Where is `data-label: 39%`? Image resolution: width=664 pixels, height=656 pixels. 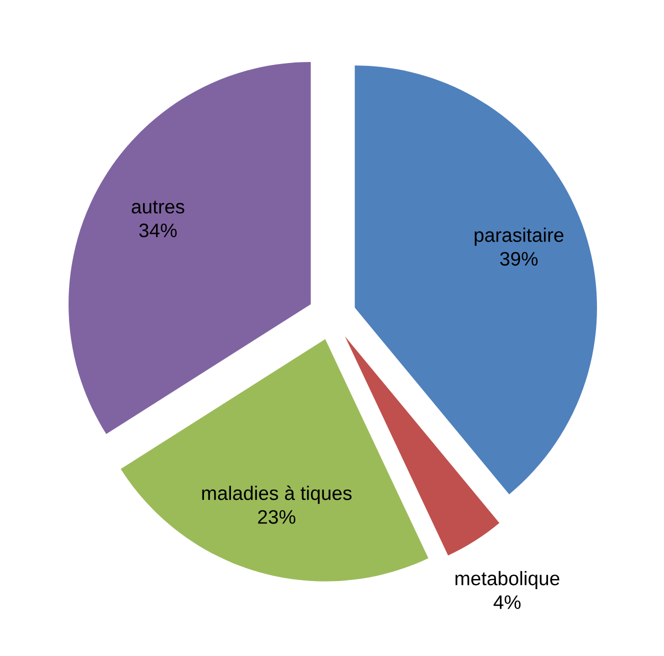
data-label: 39% is located at coordinates (519, 259).